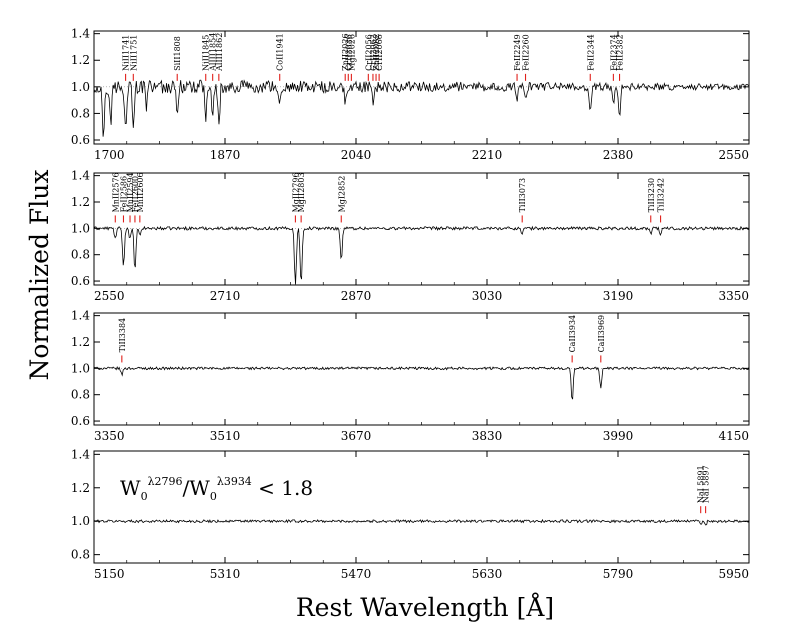 The image size is (789, 633). Describe the element at coordinates (620, 52) in the screenshot. I see `line-id-label: FeII2382` at that location.